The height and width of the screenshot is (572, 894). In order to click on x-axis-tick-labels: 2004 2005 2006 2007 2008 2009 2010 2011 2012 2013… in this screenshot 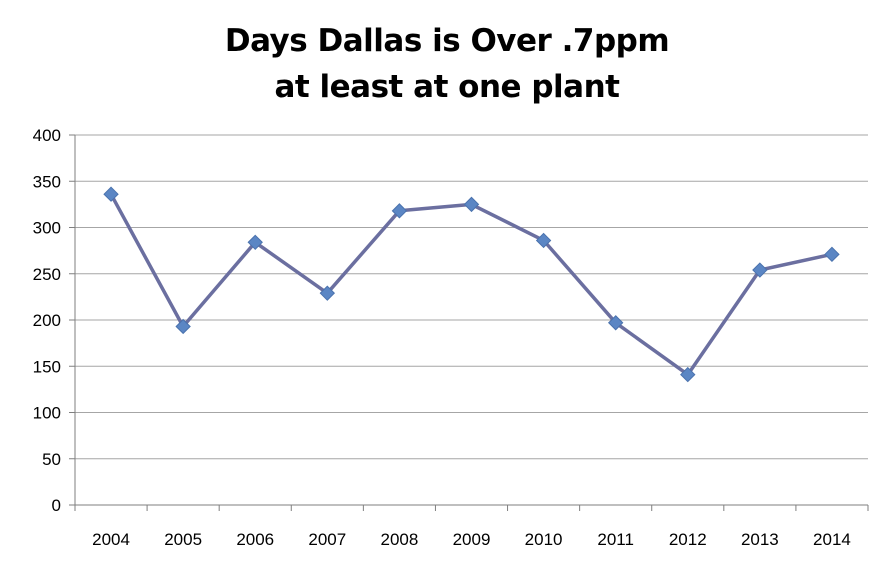, I will do `click(471, 539)`.